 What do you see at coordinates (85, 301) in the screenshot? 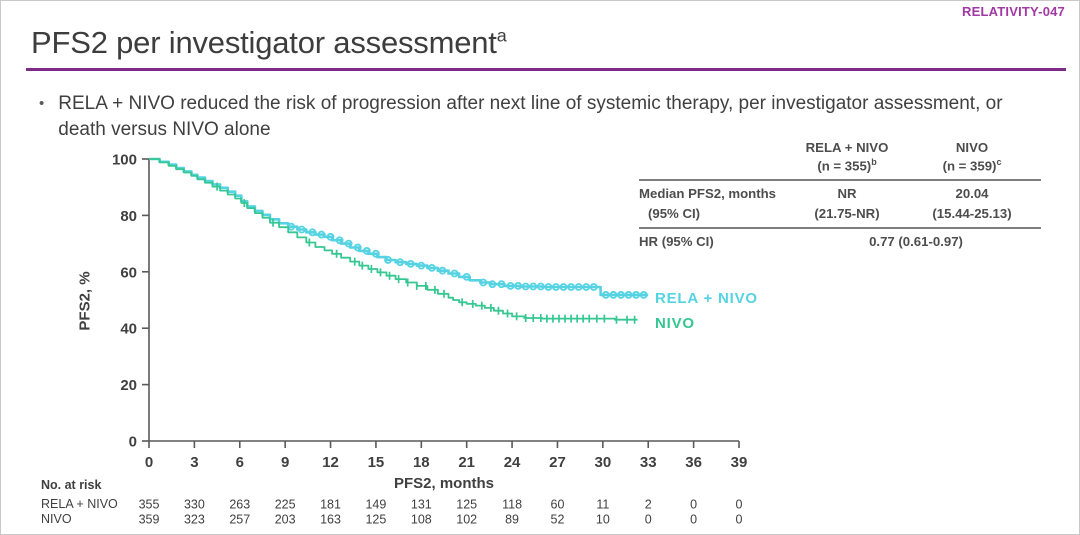
I see `y-axis-title: PFS2, %` at bounding box center [85, 301].